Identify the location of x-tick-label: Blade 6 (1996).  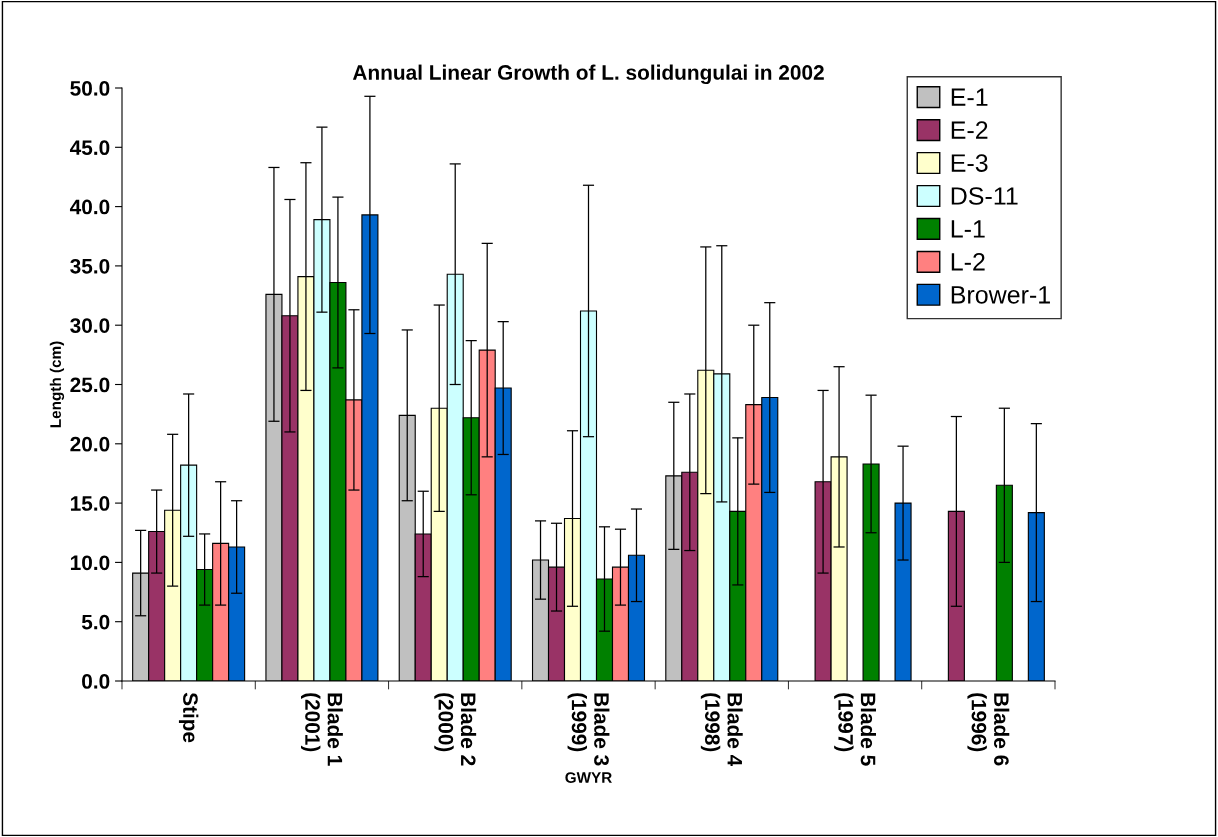
(988, 729).